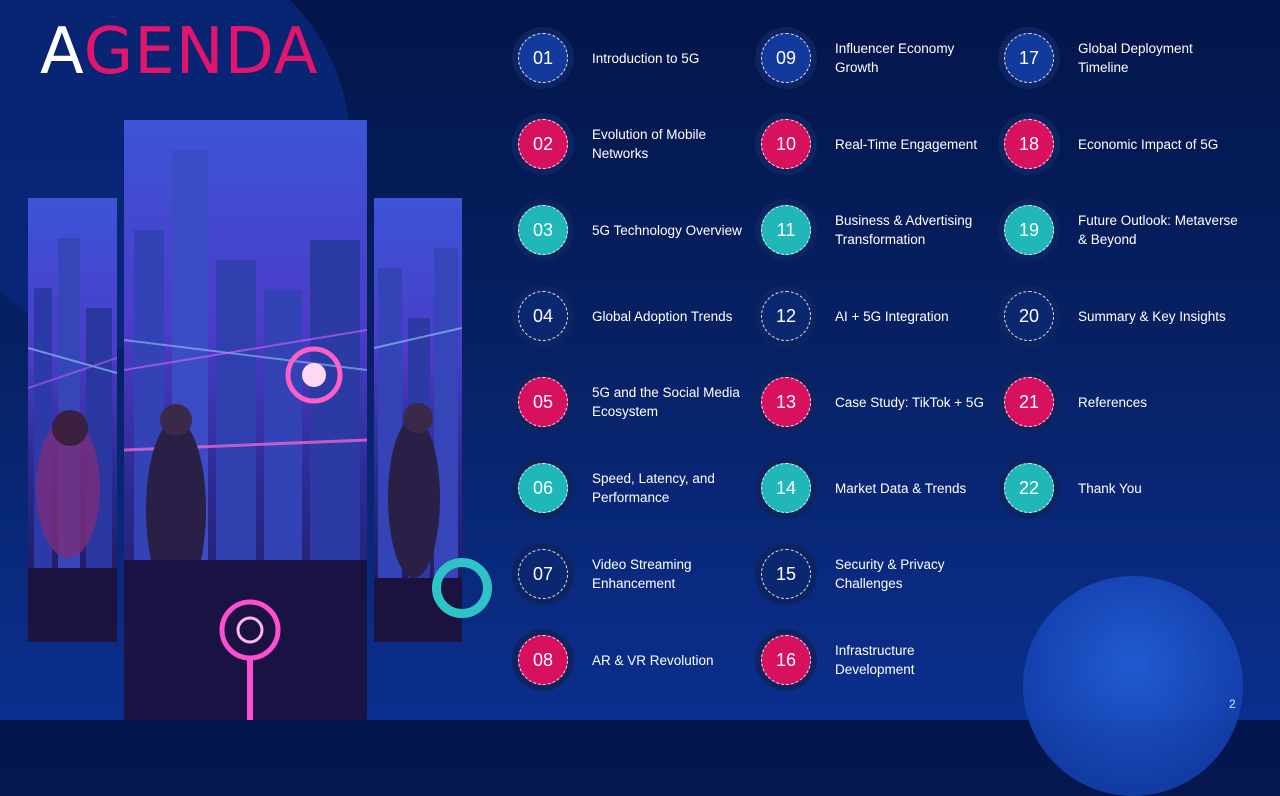 The height and width of the screenshot is (796, 1280). I want to click on agenda-label: Global Deployment Timeline, so click(1135, 58).